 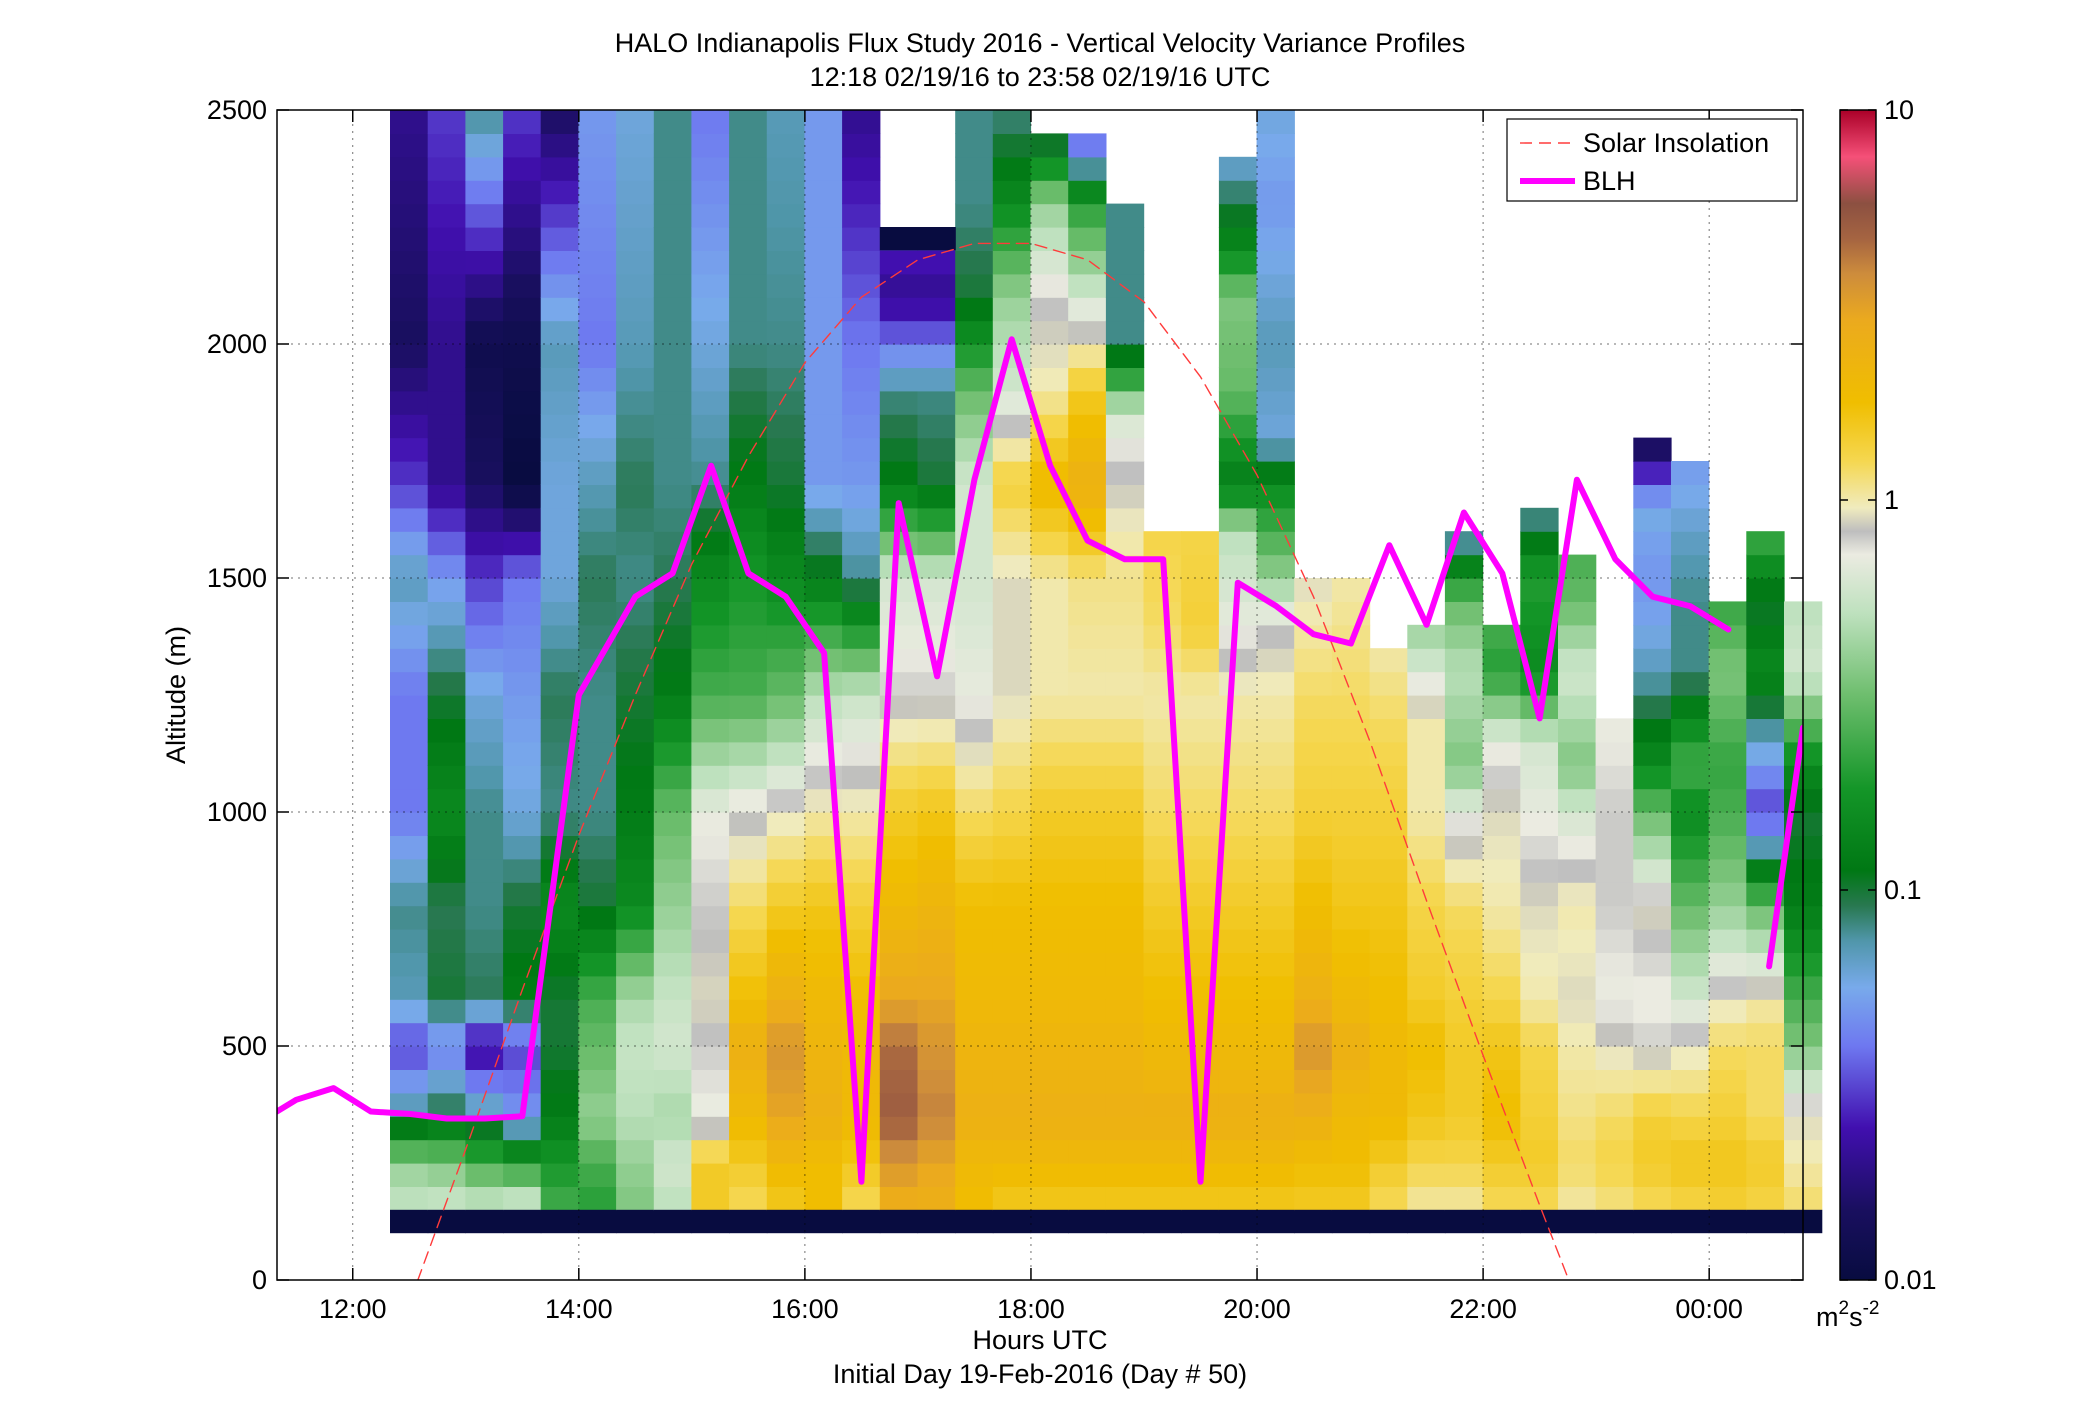 I want to click on y-tick-label: 2000, so click(x=237, y=344).